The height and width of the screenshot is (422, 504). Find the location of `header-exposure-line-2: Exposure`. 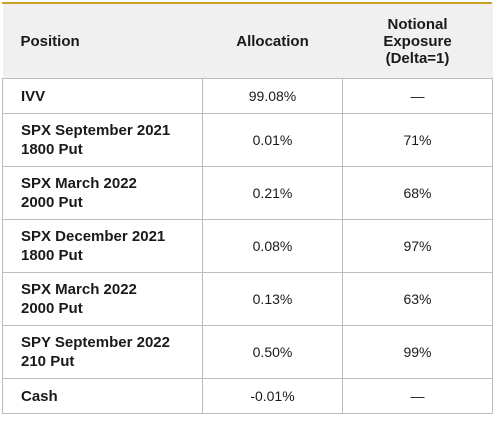

header-exposure-line-2: Exposure is located at coordinates (417, 41).